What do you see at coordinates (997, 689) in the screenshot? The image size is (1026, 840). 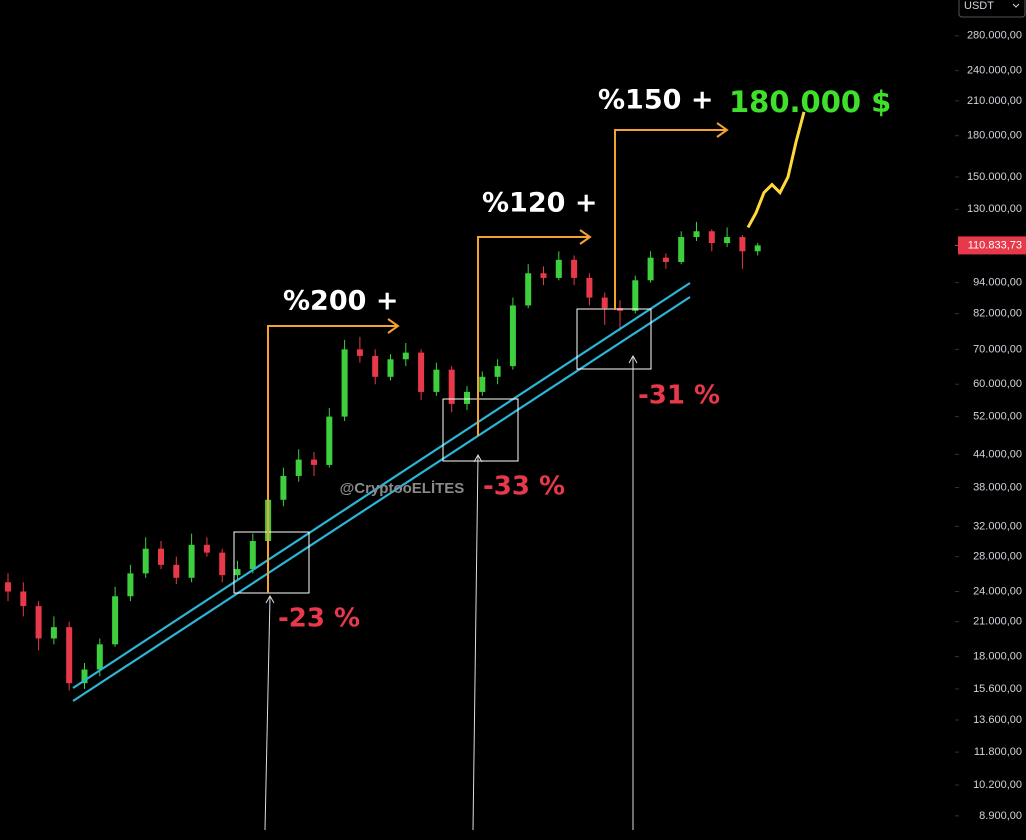 I see `y-tick-label: 15.600,00` at bounding box center [997, 689].